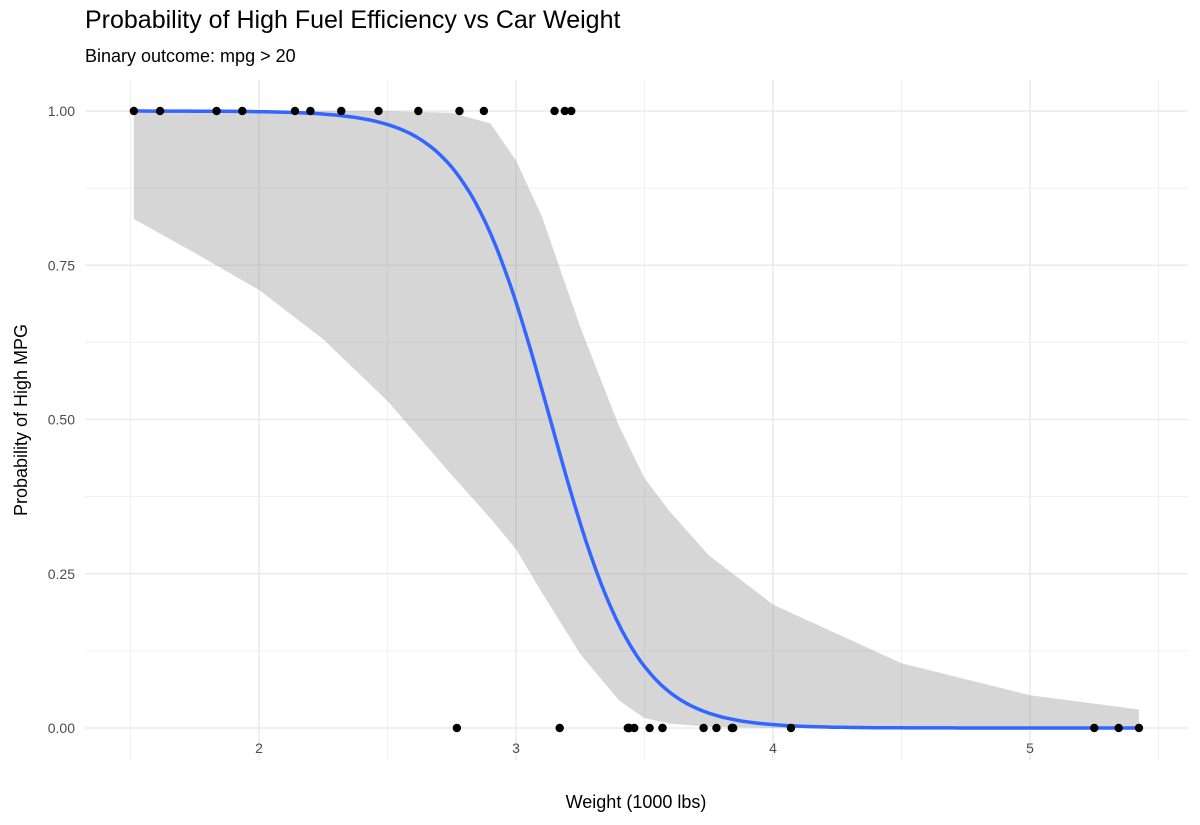 This screenshot has height=825, width=1200. Describe the element at coordinates (61, 420) in the screenshot. I see `y-tick-label: 0.50` at that location.